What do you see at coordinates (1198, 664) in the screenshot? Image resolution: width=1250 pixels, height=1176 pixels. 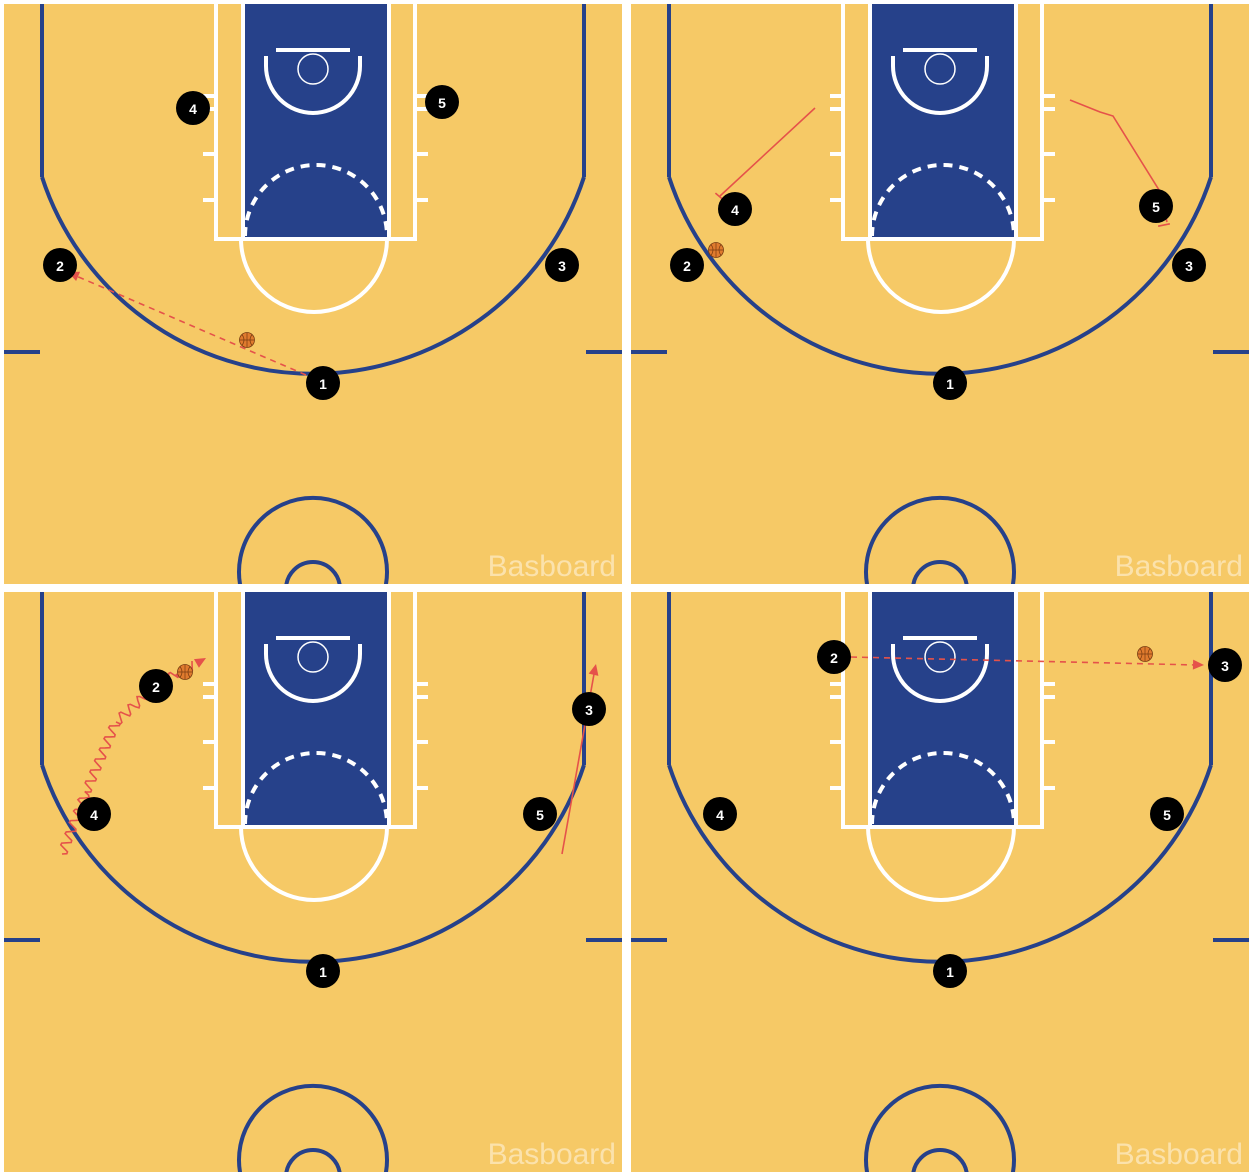 I see `pass-arrowhead` at bounding box center [1198, 664].